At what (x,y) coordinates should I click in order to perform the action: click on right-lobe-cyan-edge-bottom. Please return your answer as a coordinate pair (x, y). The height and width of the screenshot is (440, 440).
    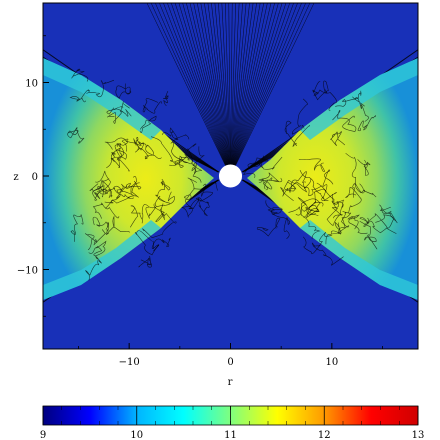
    Looking at the image, I should click on (359, 260).